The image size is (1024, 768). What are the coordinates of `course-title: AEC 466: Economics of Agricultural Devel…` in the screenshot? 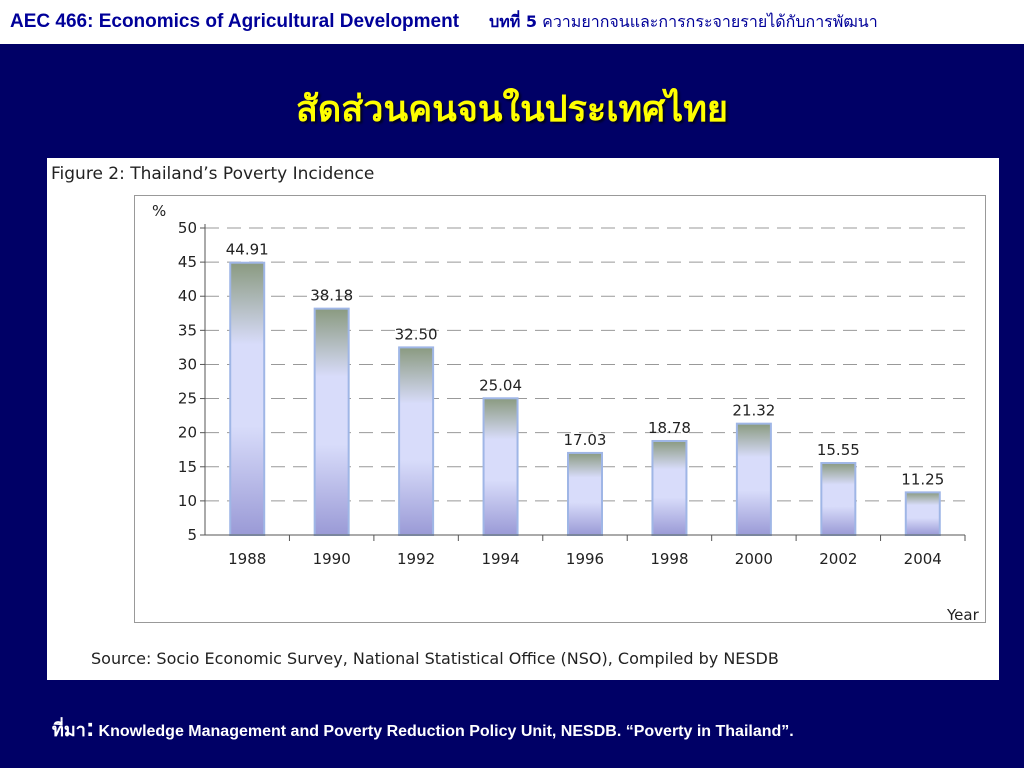 It's located at (235, 21).